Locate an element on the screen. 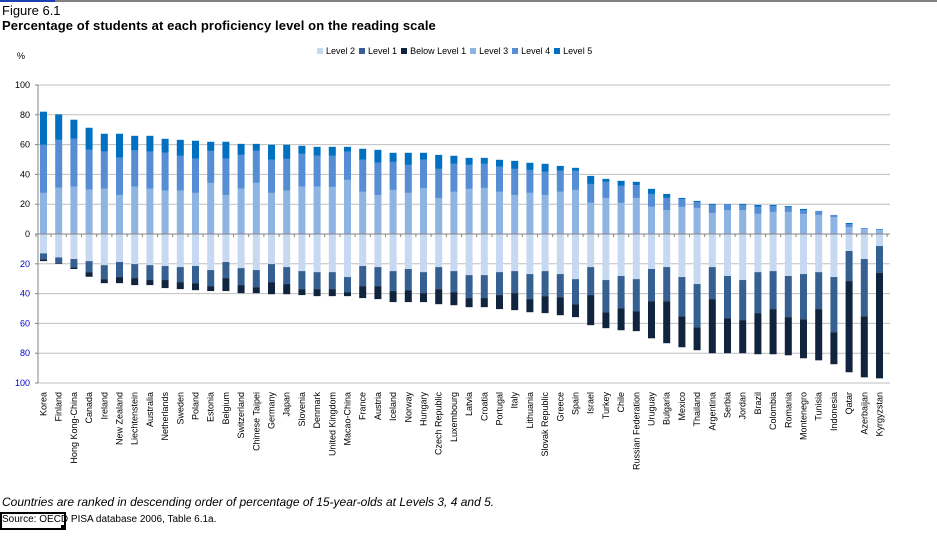 This screenshot has height=539, width=937. x-category-label: Uruguay is located at coordinates (652, 409).